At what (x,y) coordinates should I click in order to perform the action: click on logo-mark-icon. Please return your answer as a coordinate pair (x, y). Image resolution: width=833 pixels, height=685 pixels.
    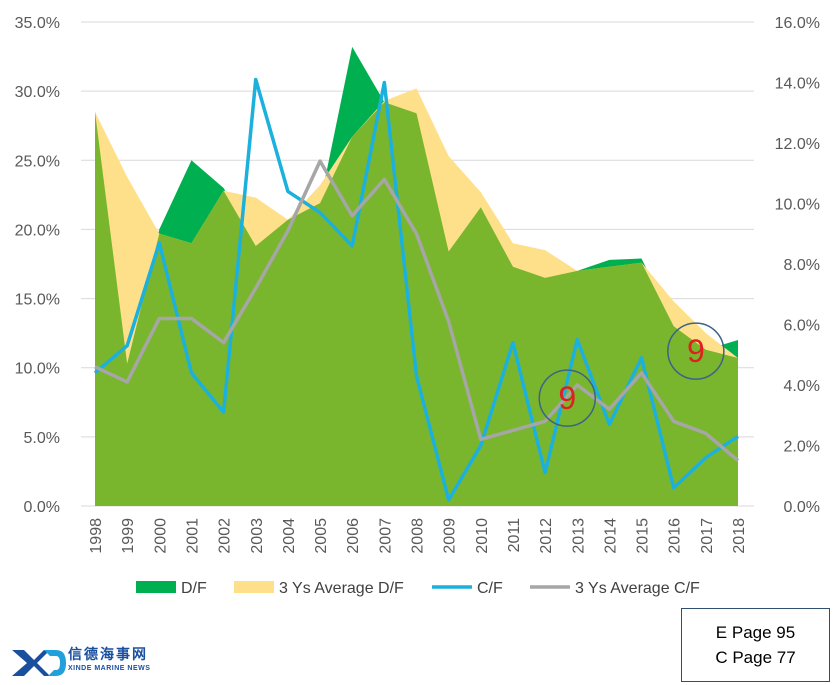
    Looking at the image, I should click on (39, 663).